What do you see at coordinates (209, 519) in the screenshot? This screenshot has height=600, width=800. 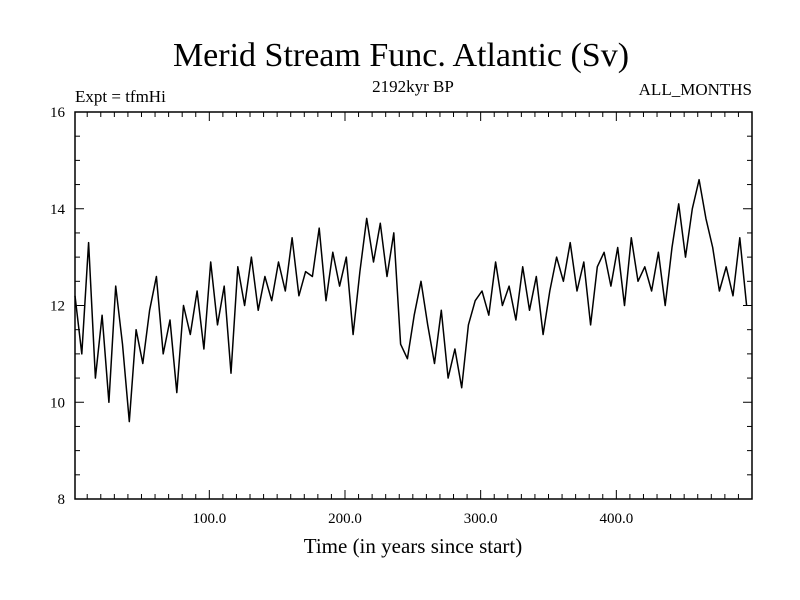 I see `x-tick-label: 100.0` at bounding box center [209, 519].